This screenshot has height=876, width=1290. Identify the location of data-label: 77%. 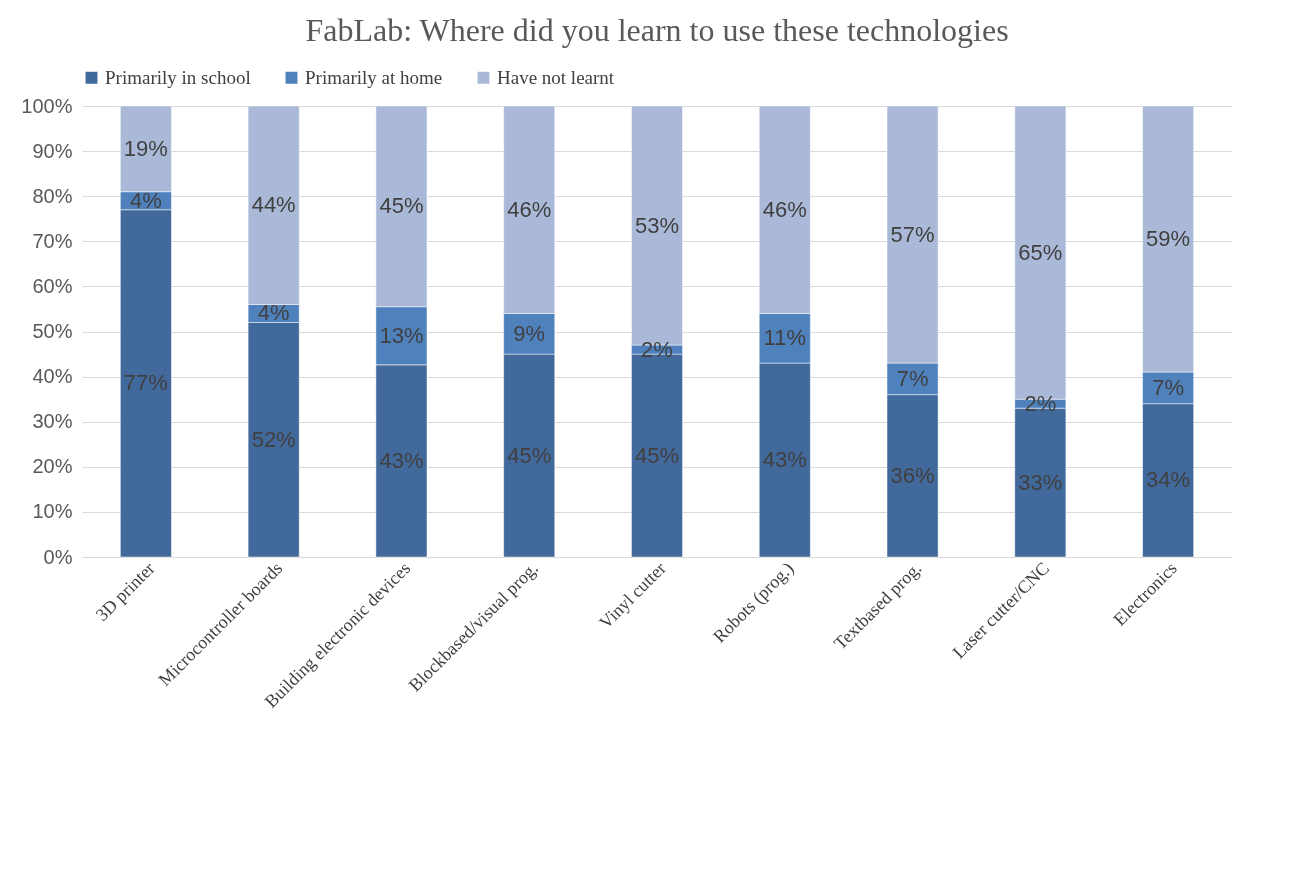
(145, 383).